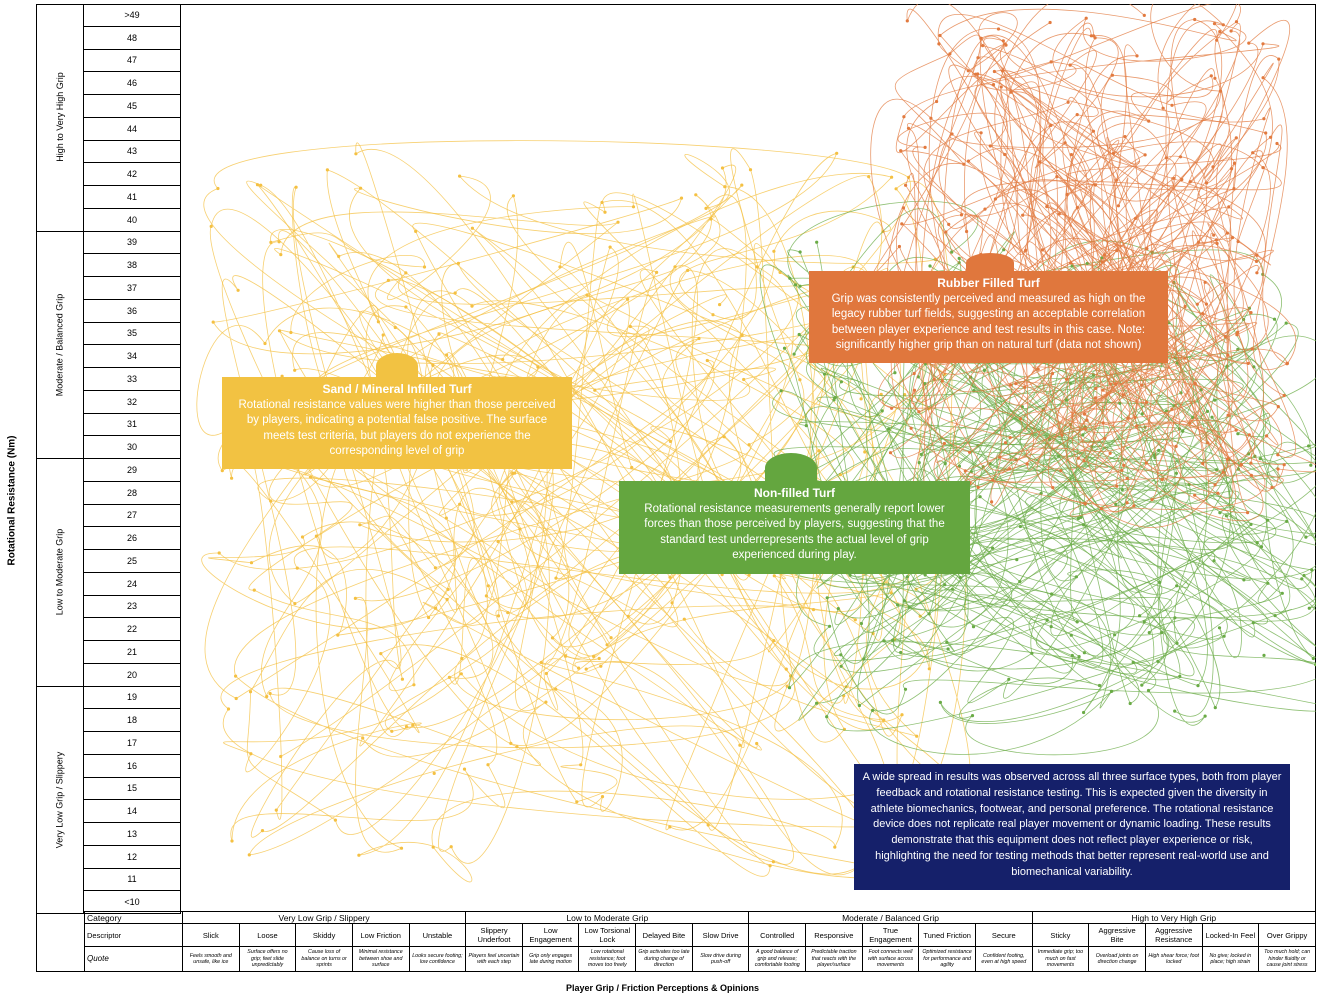 This screenshot has width=1325, height=1000. Describe the element at coordinates (397, 389) in the screenshot. I see `sand-callout-title: Sand / Mineral Infilled Turf` at that location.